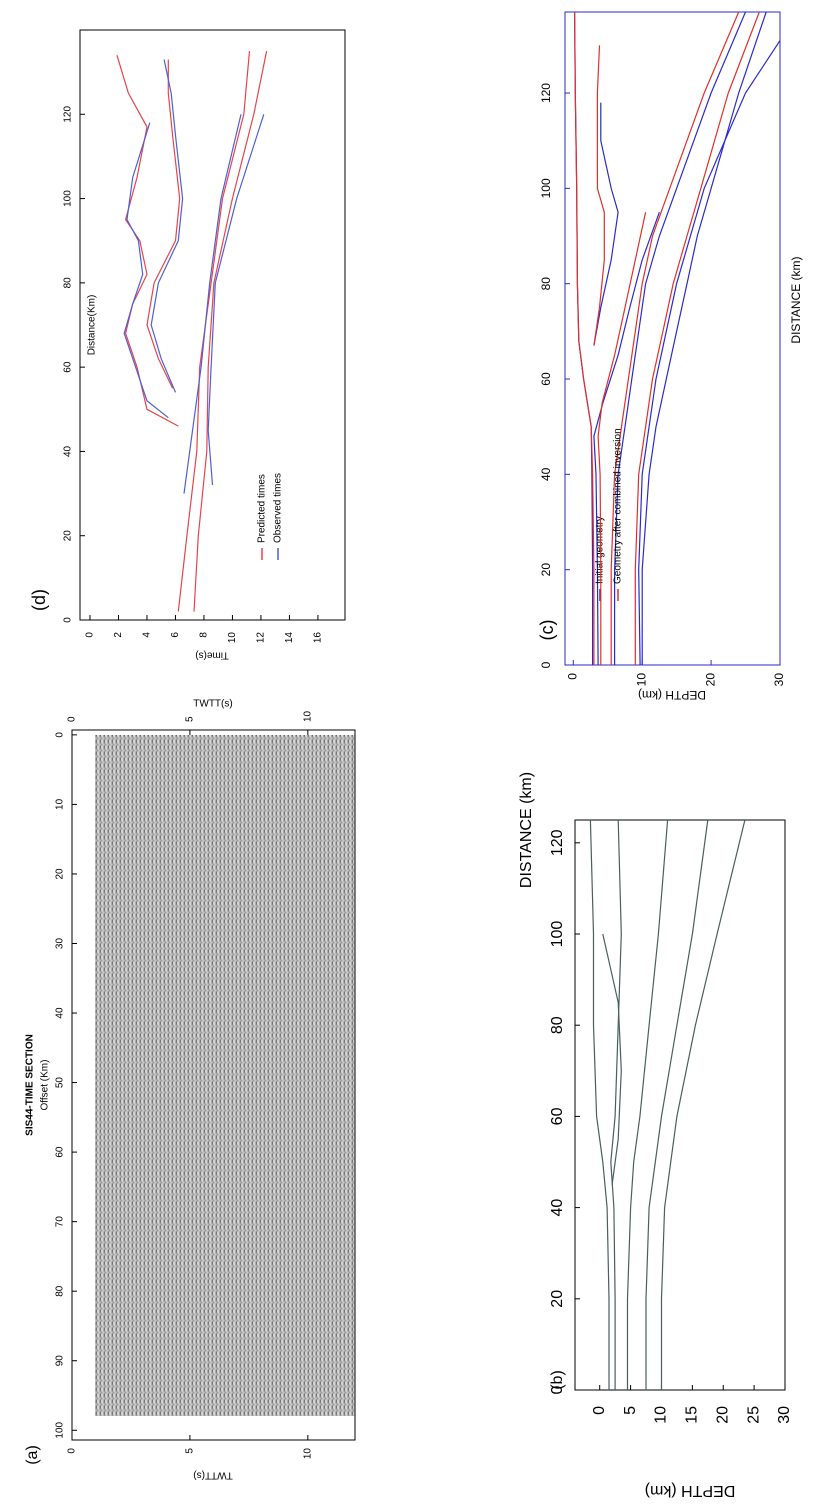 The image size is (836, 1506). I want to click on y-tick-label: 16, so click(318, 638).